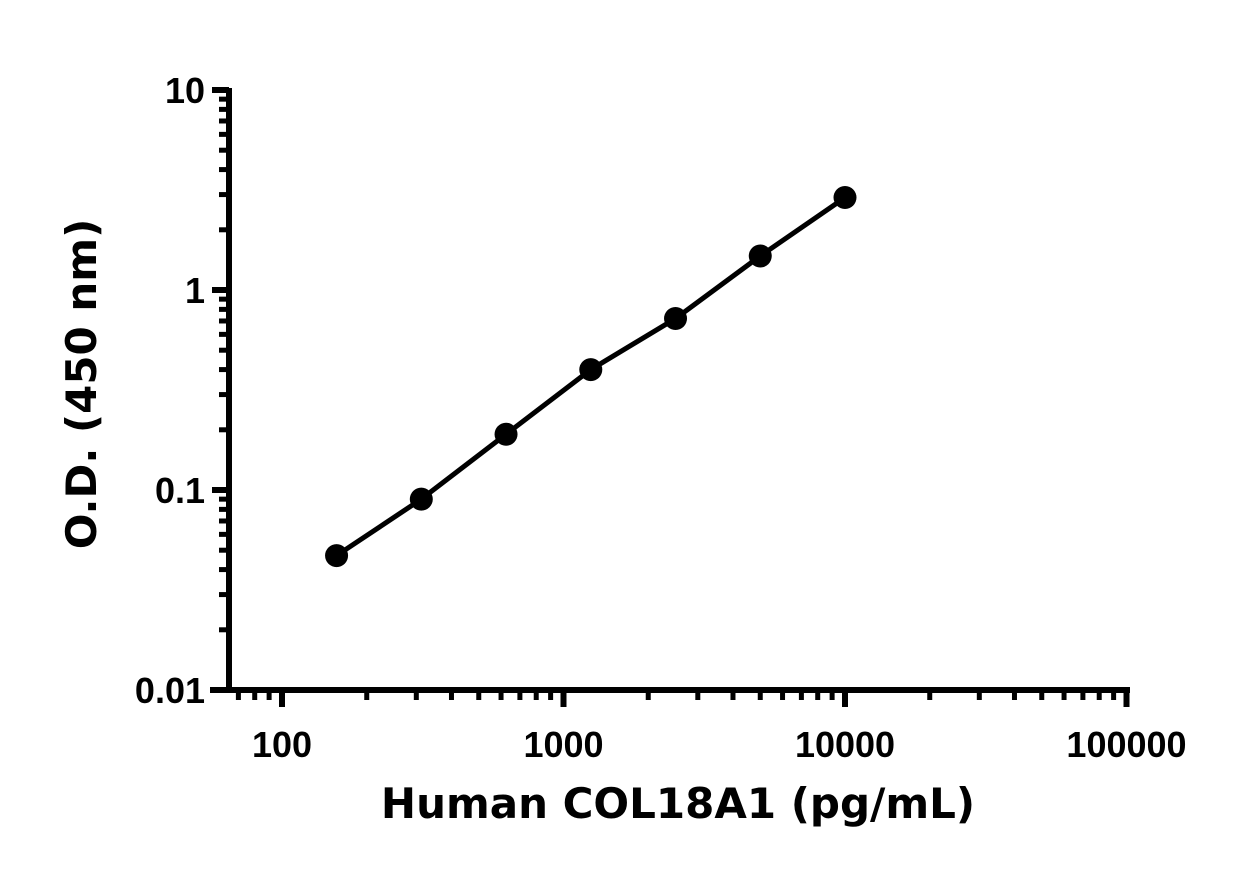  What do you see at coordinates (183, 390) in the screenshot?
I see `y-axis: 0.01 0.1 1 10` at bounding box center [183, 390].